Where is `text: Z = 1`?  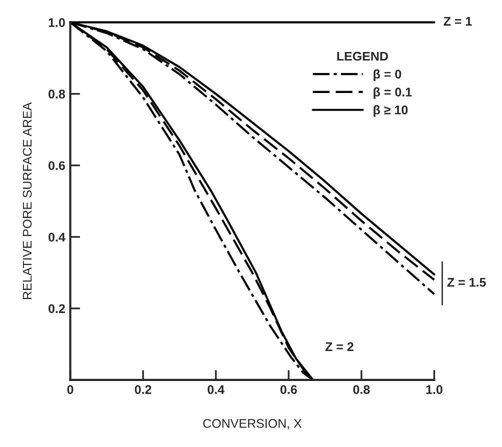
text: Z = 1 is located at coordinates (458, 21).